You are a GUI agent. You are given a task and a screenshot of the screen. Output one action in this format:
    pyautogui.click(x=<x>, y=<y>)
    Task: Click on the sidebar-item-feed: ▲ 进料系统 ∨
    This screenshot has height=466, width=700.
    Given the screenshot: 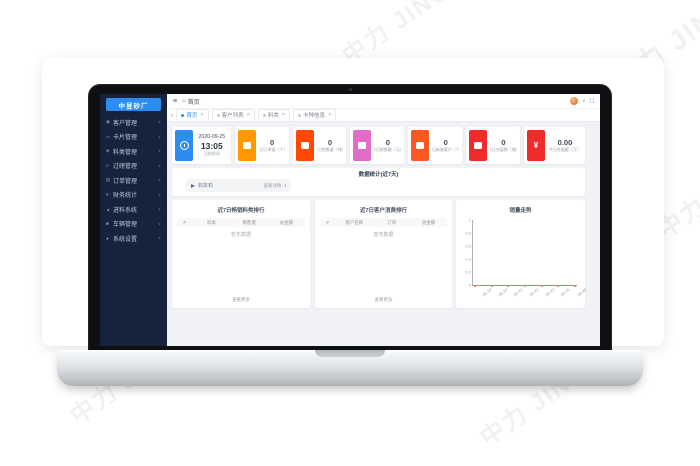 What is the action you would take?
    pyautogui.click(x=133, y=209)
    